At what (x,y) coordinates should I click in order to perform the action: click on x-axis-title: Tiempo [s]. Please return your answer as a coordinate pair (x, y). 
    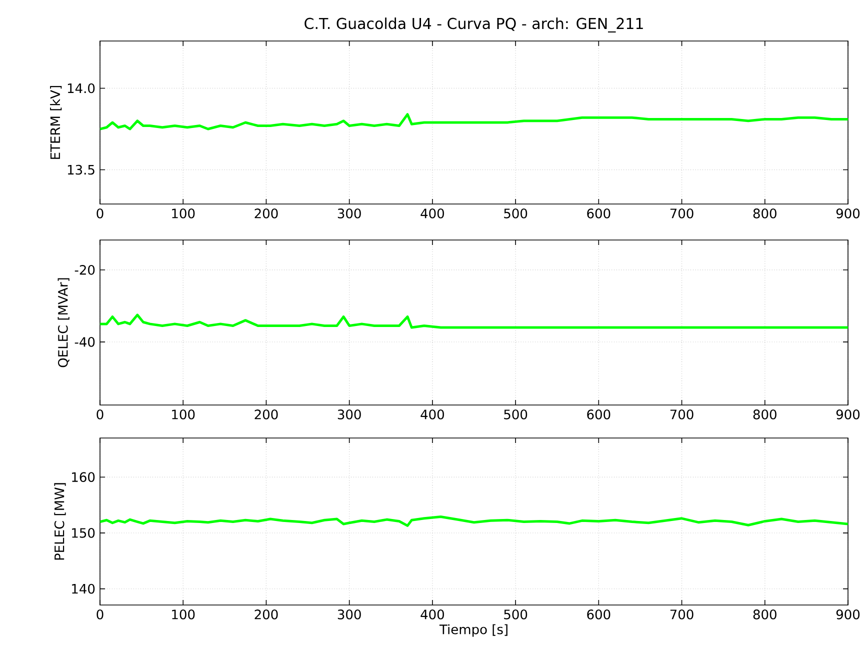
    Looking at the image, I should click on (473, 630).